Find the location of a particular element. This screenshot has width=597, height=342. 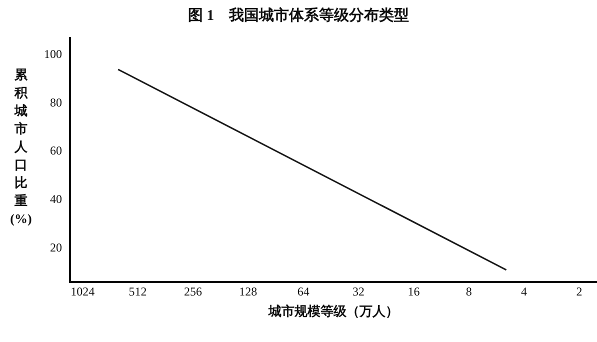

chart-title: 图 1 我国城市体系等级分布类型 is located at coordinates (298, 15).